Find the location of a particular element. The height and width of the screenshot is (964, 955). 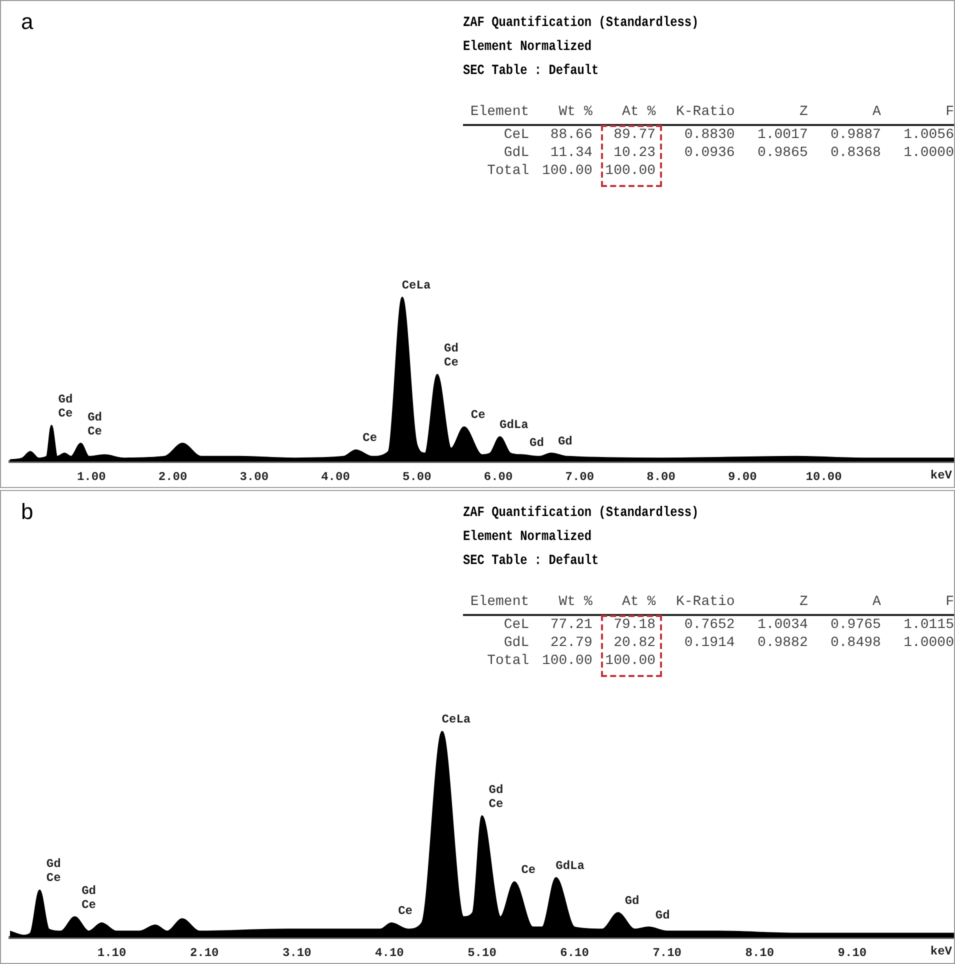

x-tick-label: 9.00 is located at coordinates (742, 477).